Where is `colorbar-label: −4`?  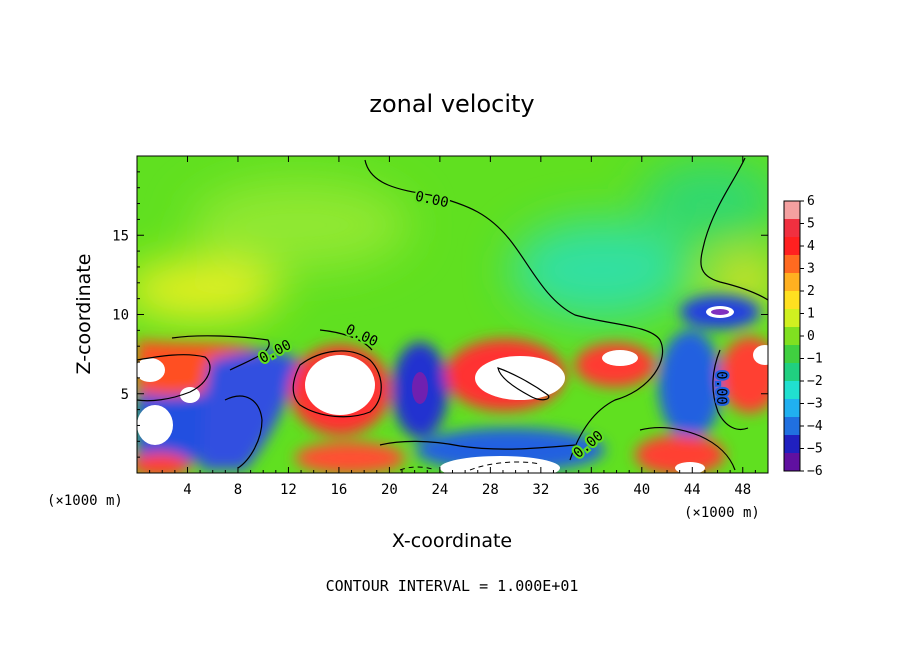 colorbar-label: −4 is located at coordinates (815, 426).